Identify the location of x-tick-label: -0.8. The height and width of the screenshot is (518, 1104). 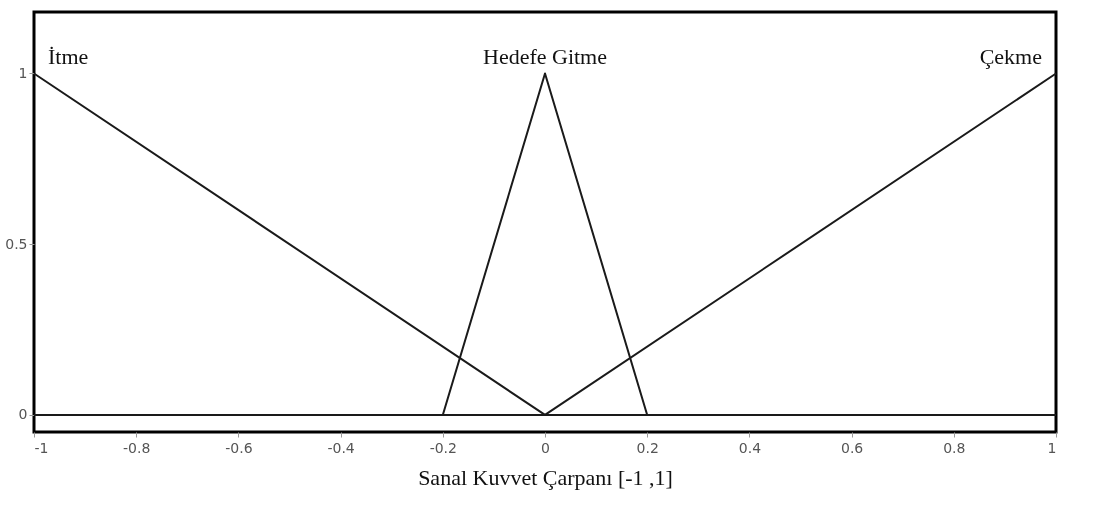
(137, 447).